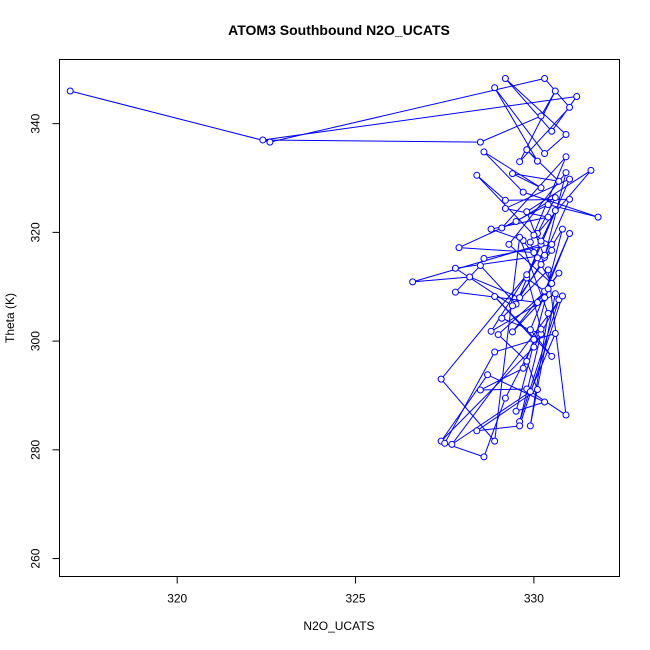 The height and width of the screenshot is (650, 650). What do you see at coordinates (339, 30) in the screenshot?
I see `chart-title: ATOM3 Southbound N2O_UCATS` at bounding box center [339, 30].